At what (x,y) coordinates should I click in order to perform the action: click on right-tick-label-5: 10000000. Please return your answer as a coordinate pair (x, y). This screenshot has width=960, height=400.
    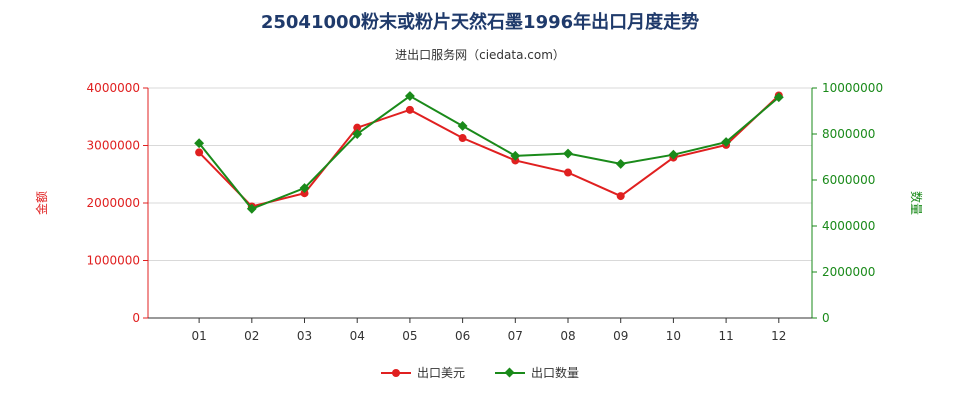
    Looking at the image, I should click on (852, 88).